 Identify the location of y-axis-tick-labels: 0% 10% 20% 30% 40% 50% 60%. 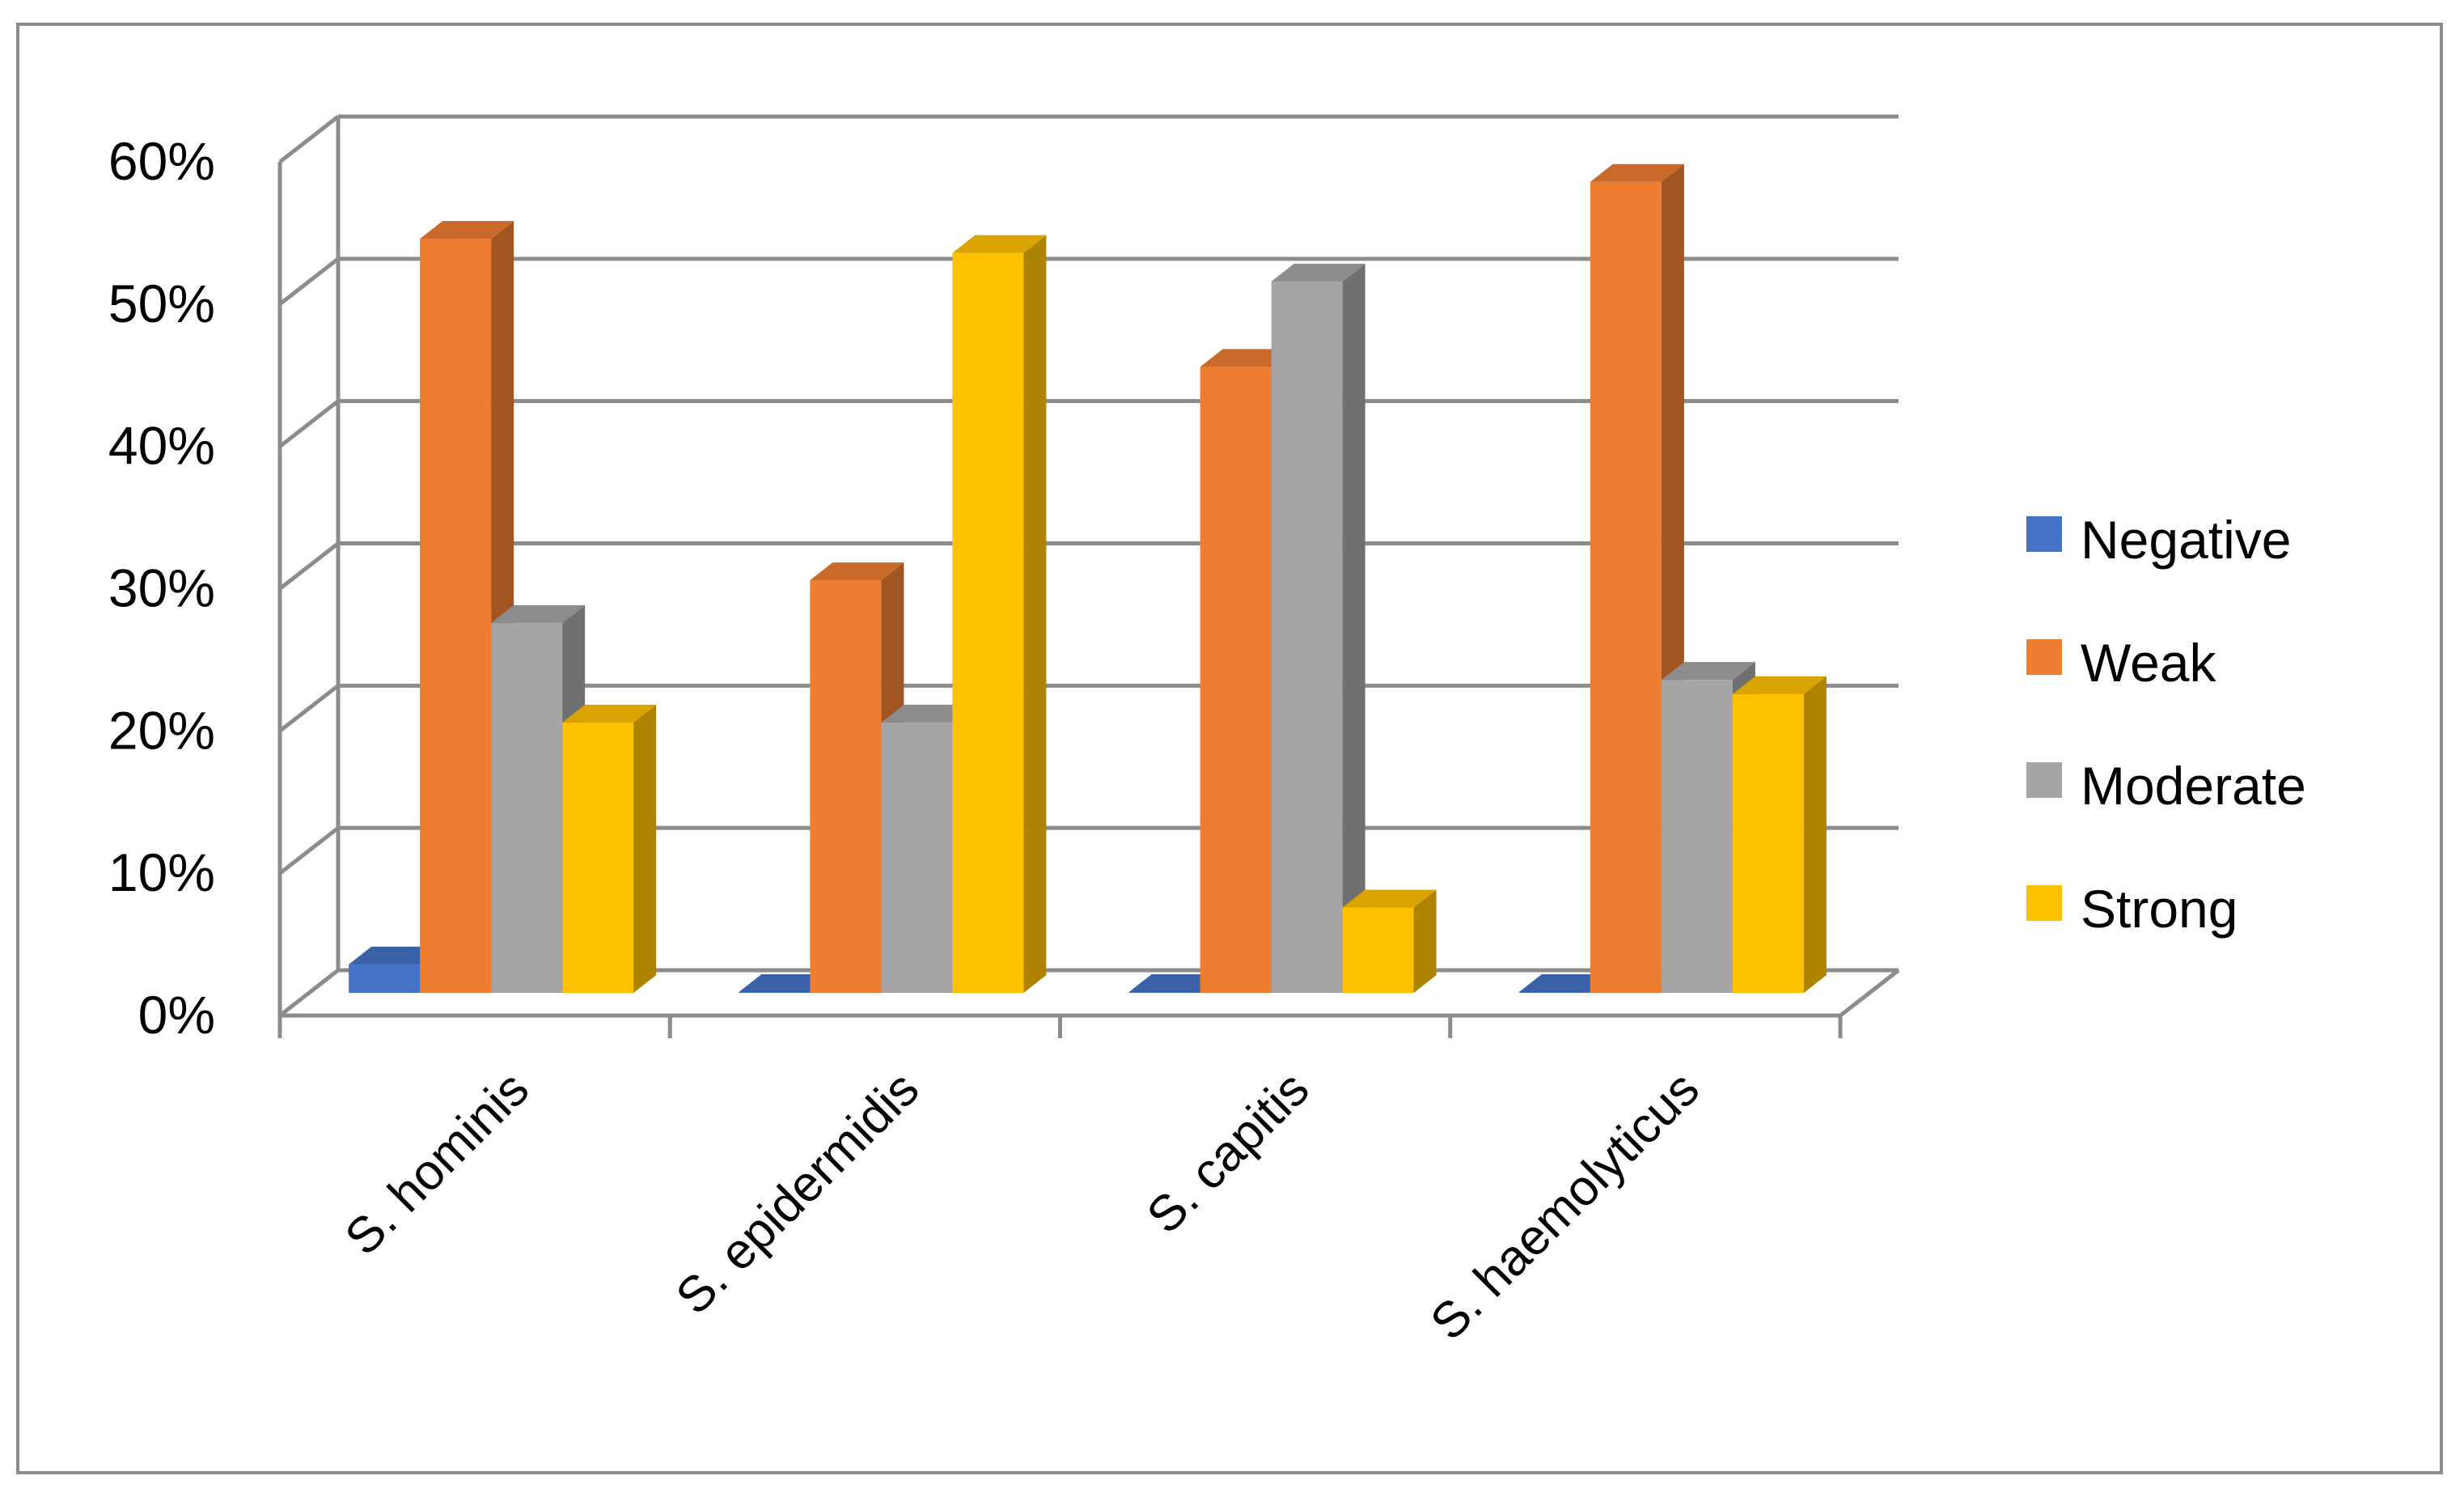
(161, 588).